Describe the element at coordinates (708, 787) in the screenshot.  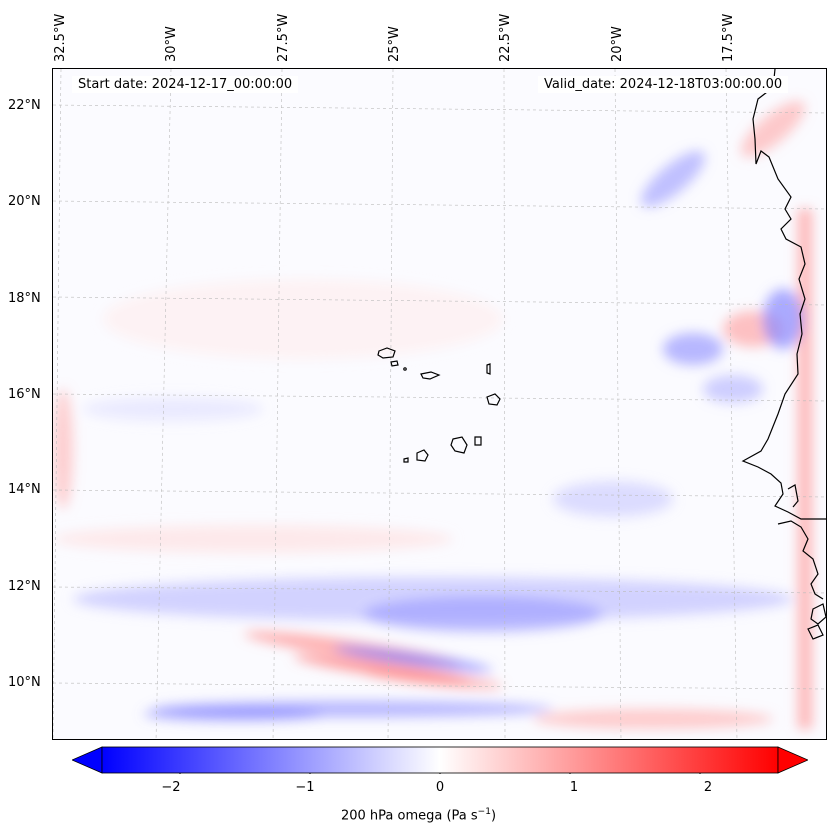
I see `cbar-tick-2: 2` at that location.